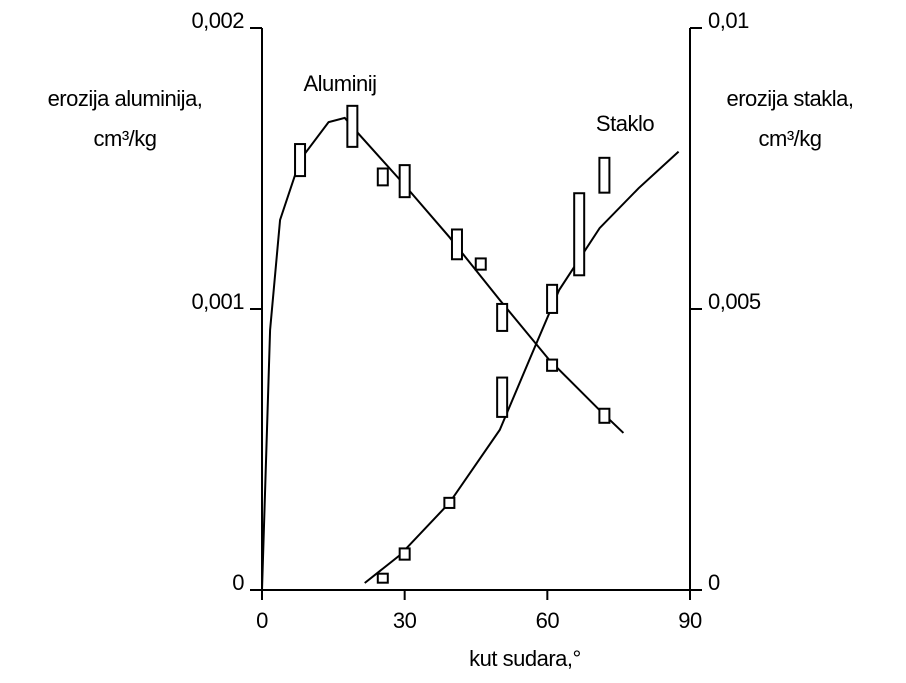  Describe the element at coordinates (625, 123) in the screenshot. I see `series-label: Staklo` at that location.